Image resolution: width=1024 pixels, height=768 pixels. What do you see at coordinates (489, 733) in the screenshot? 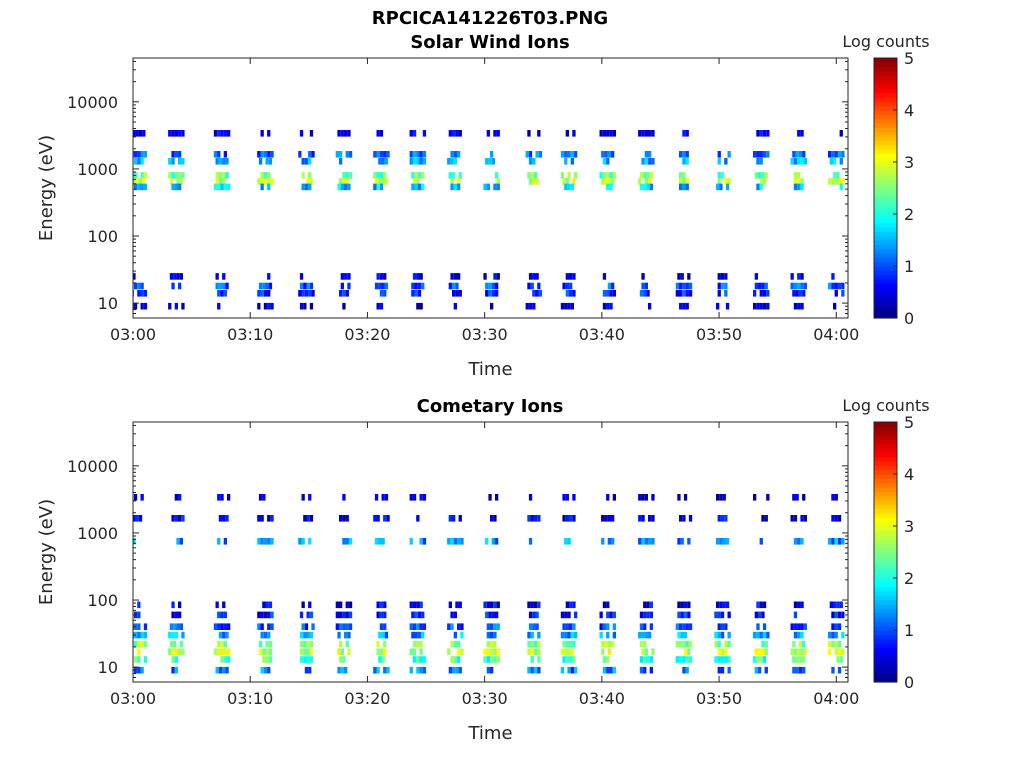
I see `x-axis-label: Time` at bounding box center [489, 733].